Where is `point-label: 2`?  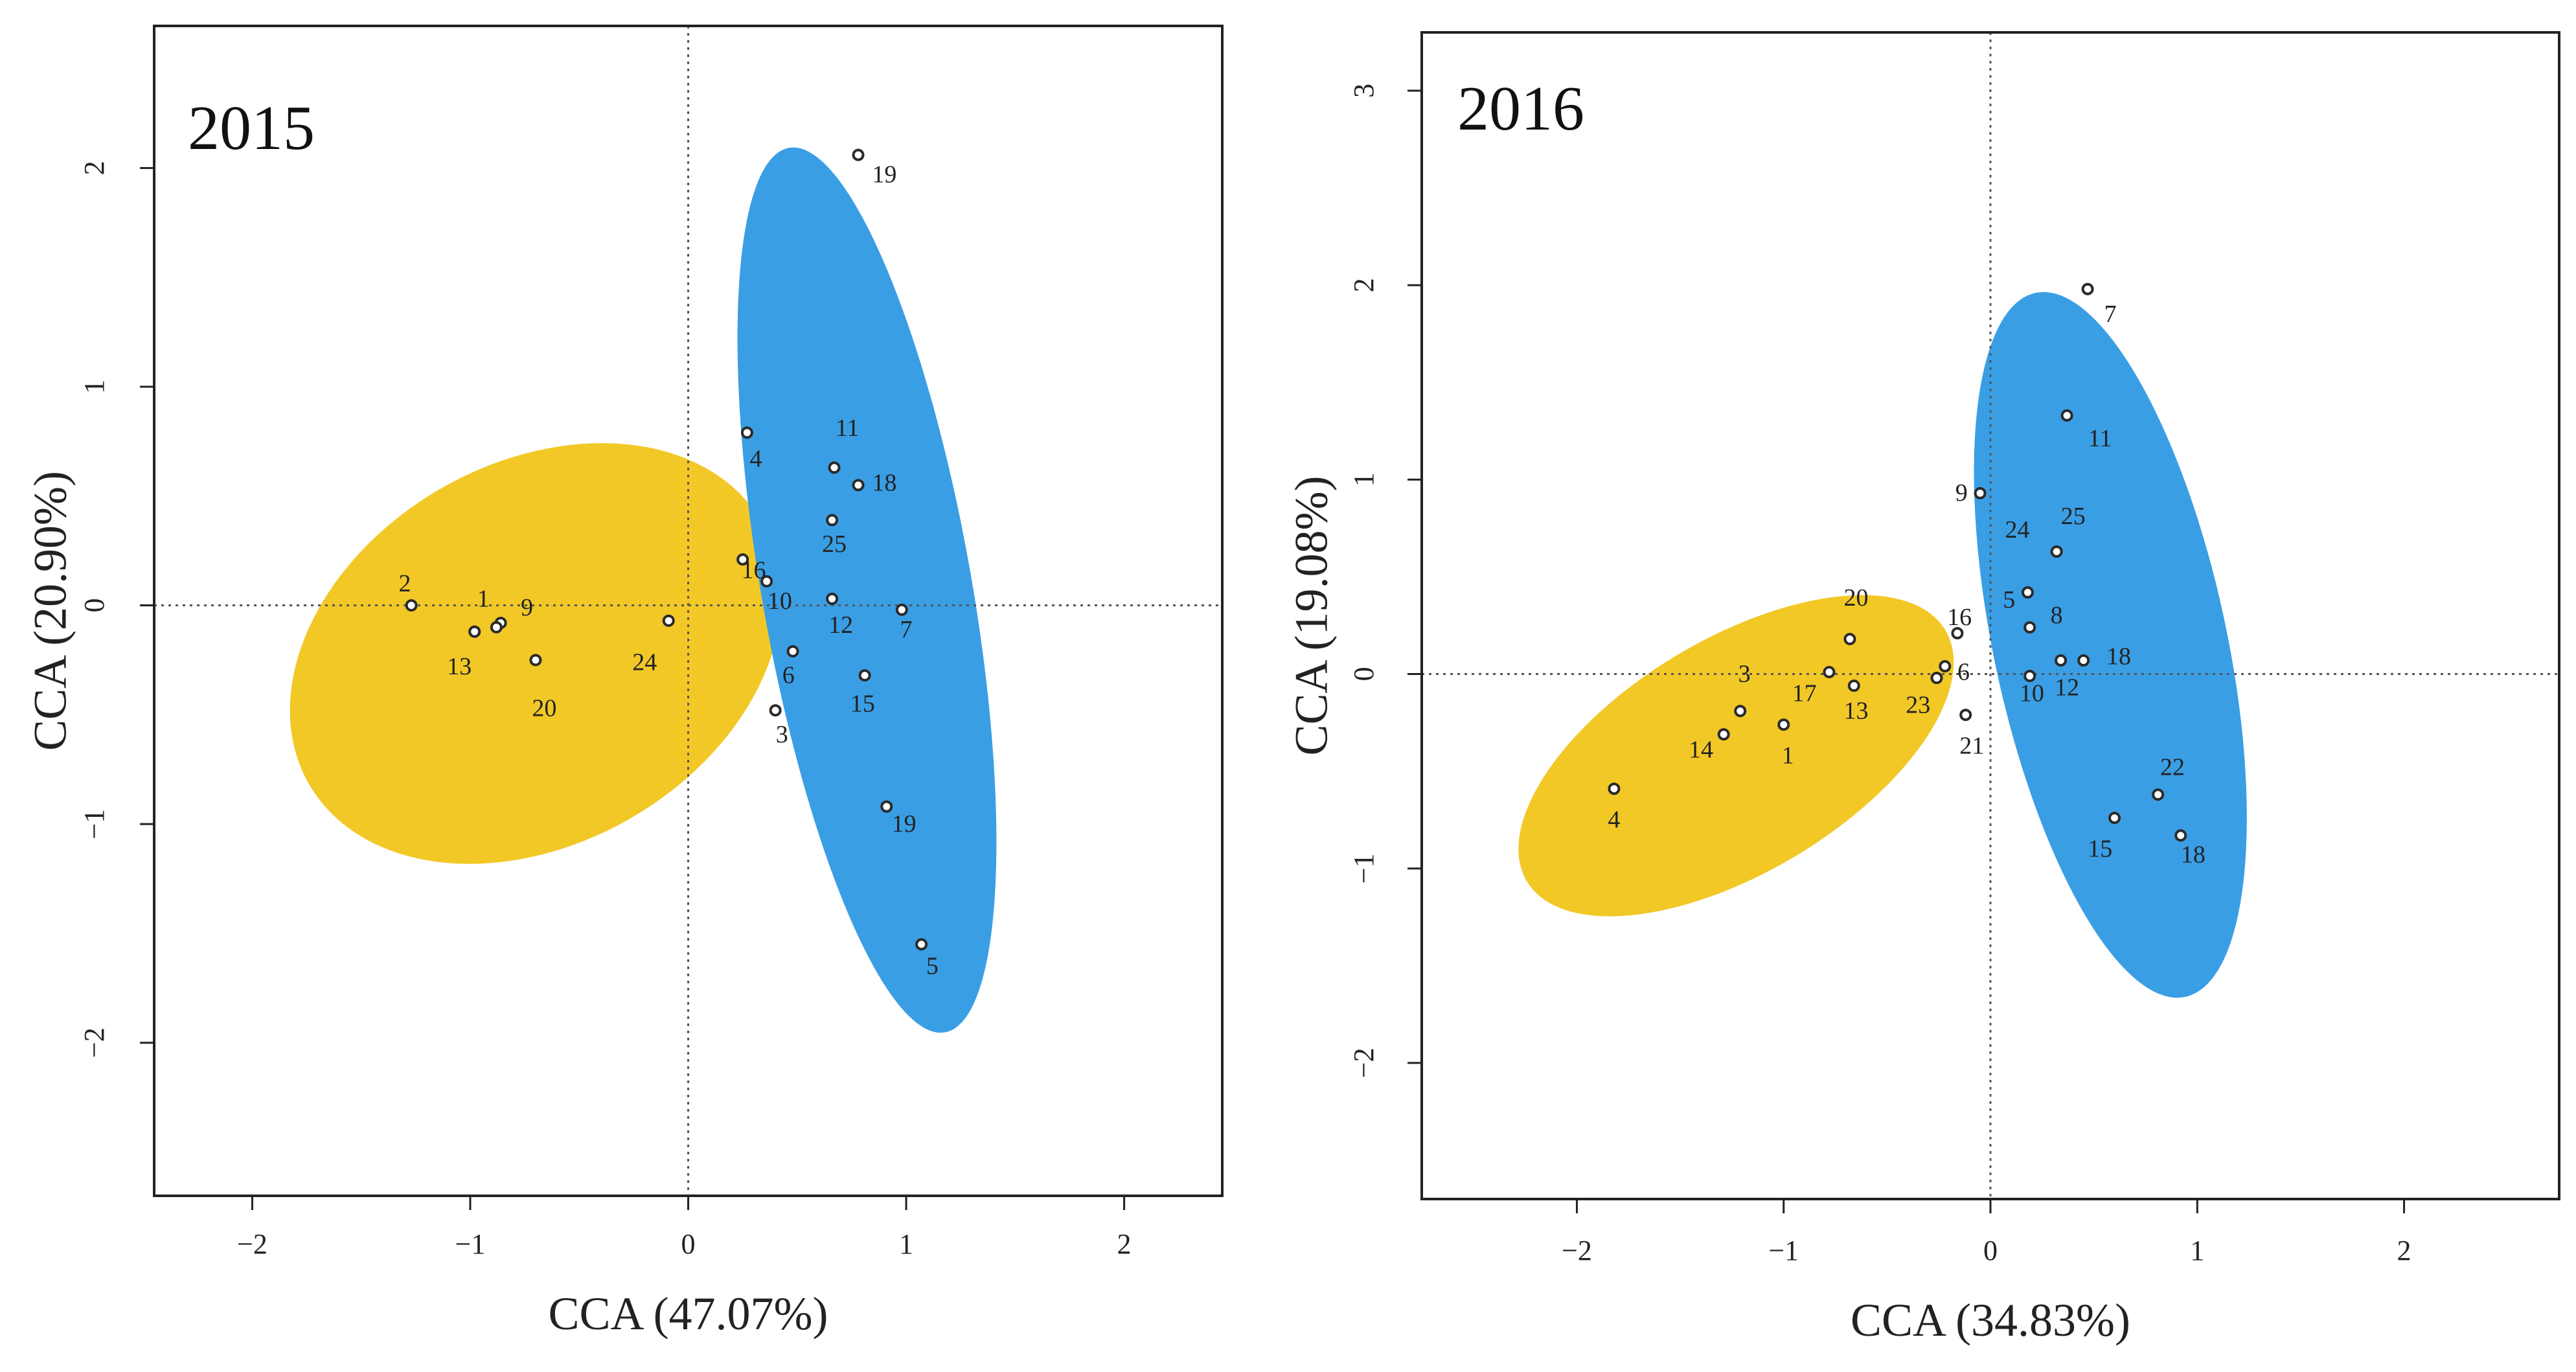
point-label: 2 is located at coordinates (405, 583).